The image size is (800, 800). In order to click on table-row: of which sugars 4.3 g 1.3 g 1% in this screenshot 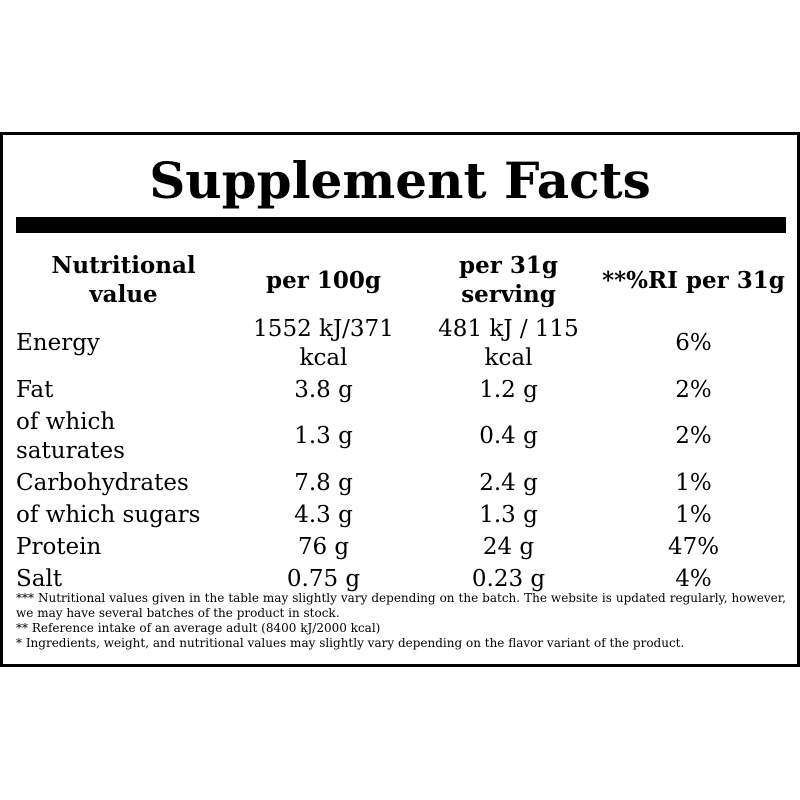, I will do `click(401, 515)`.